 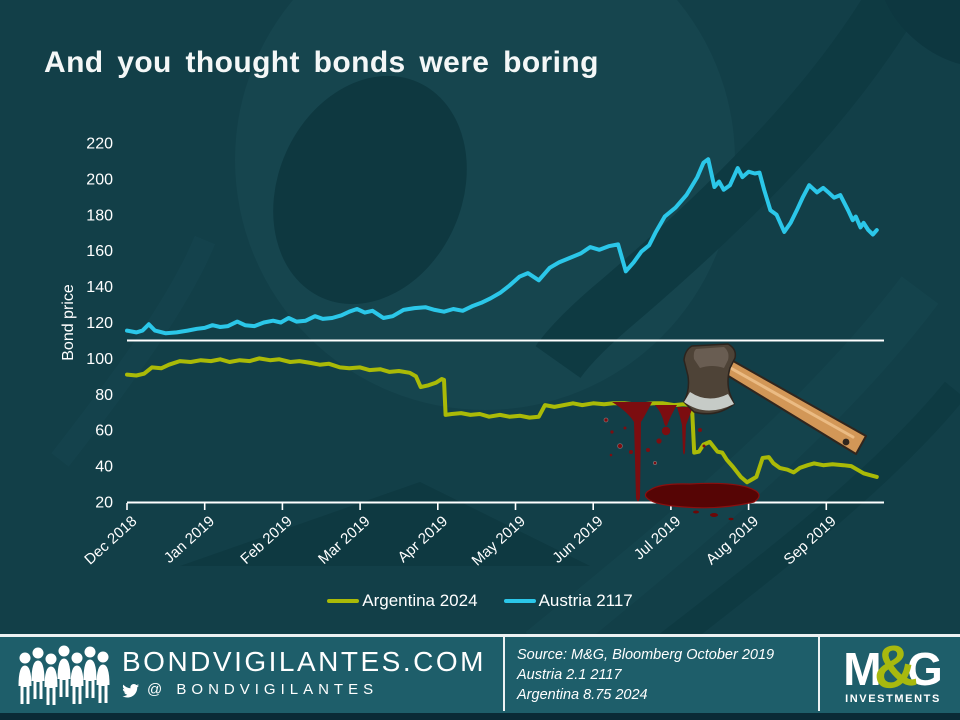 I want to click on y-axis-tick-label: 100, so click(x=99, y=359).